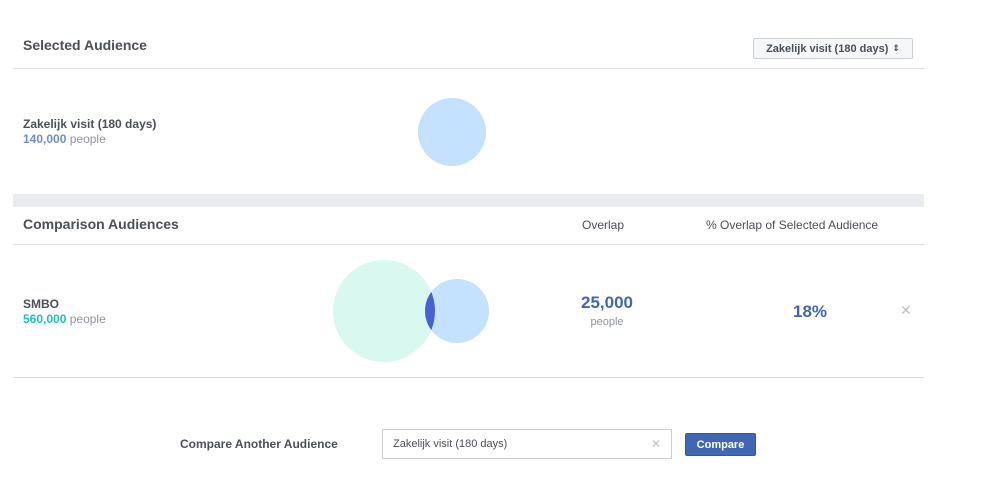  I want to click on sort-caret-icon: ⇕, so click(896, 48).